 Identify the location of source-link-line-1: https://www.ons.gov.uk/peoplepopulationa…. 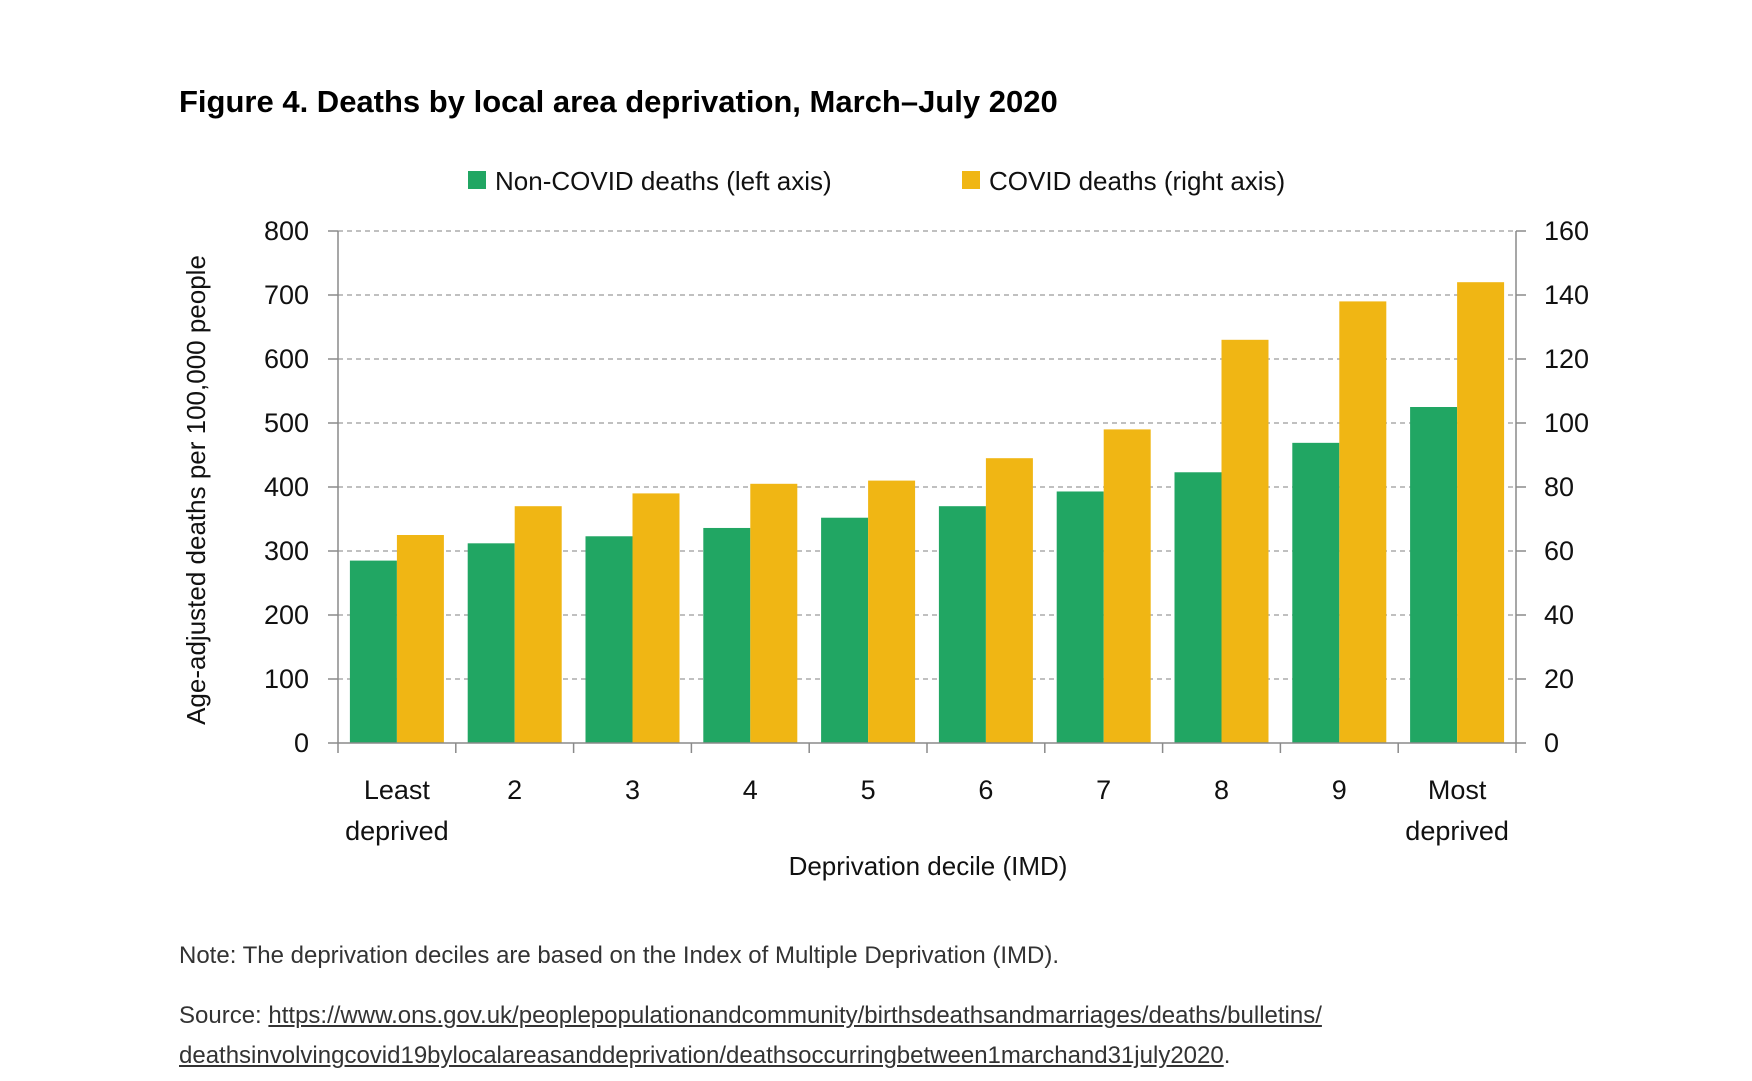
(795, 1015).